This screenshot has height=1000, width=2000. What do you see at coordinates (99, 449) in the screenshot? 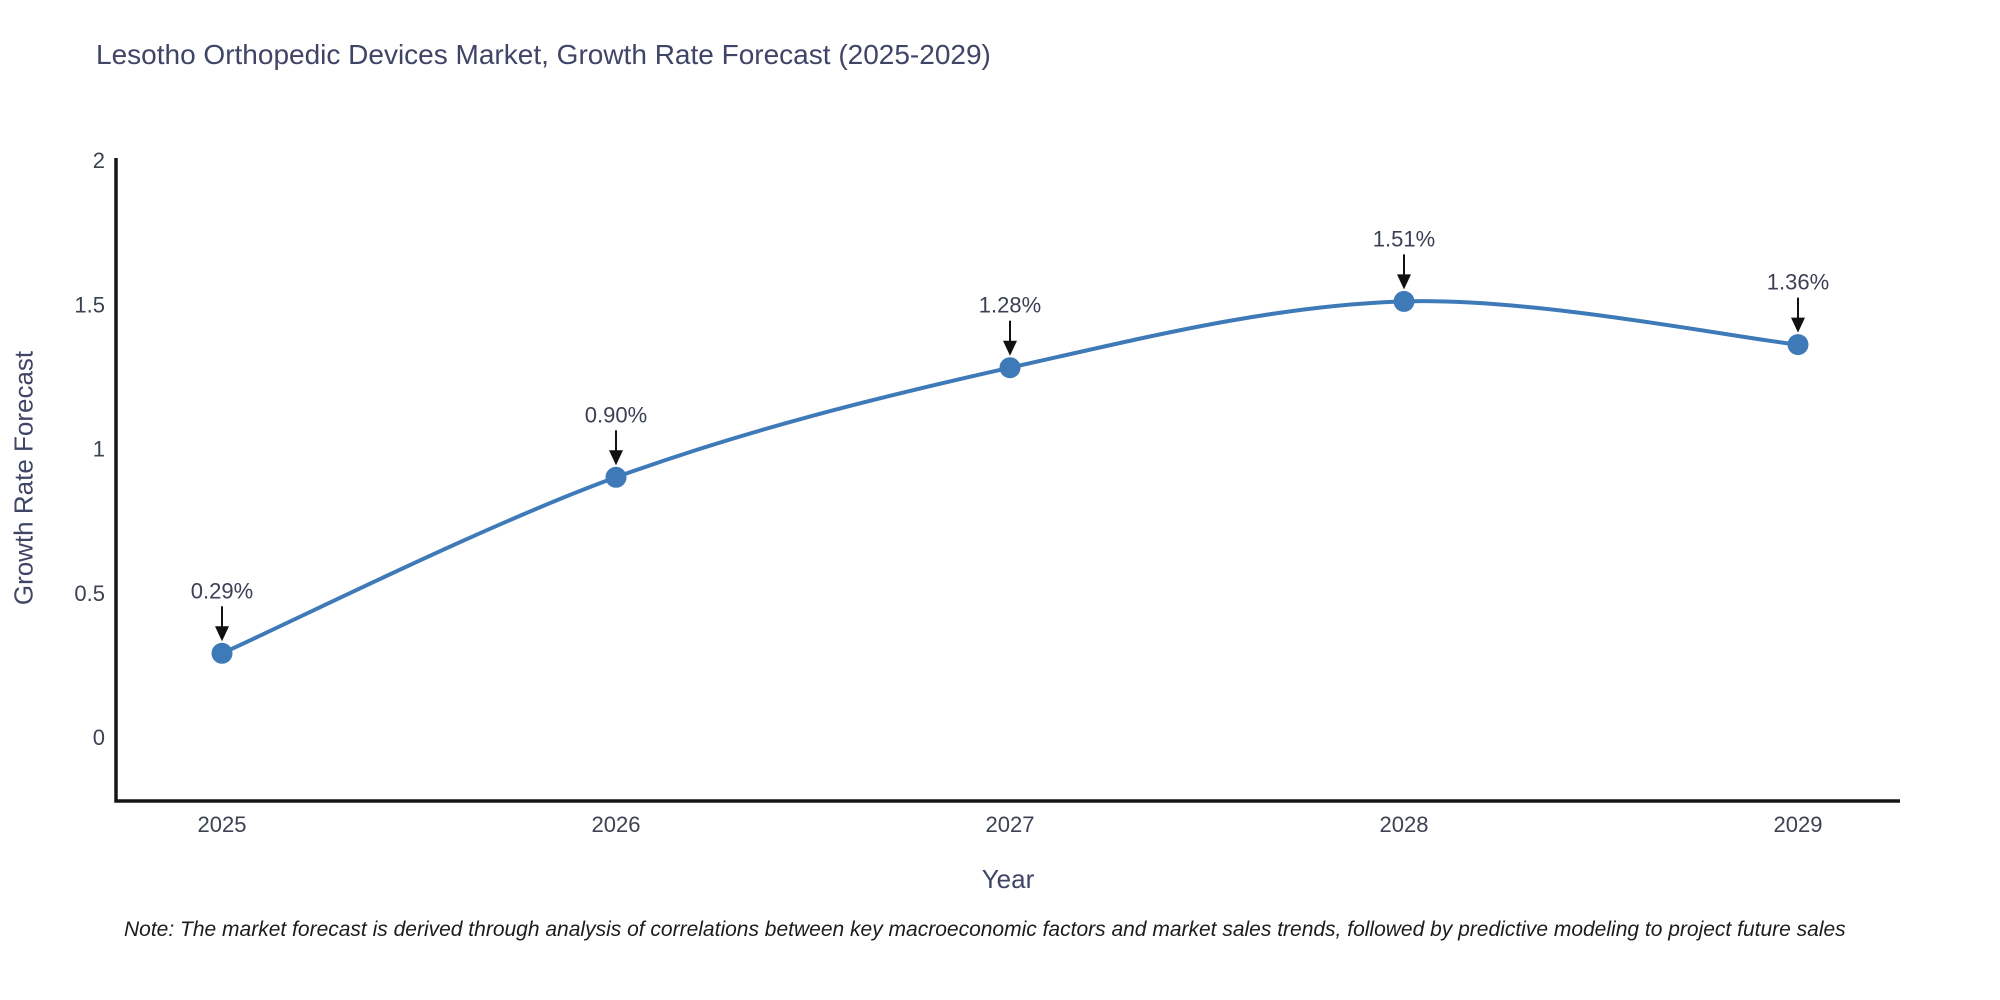
I see `y-tick-label: 1` at bounding box center [99, 449].